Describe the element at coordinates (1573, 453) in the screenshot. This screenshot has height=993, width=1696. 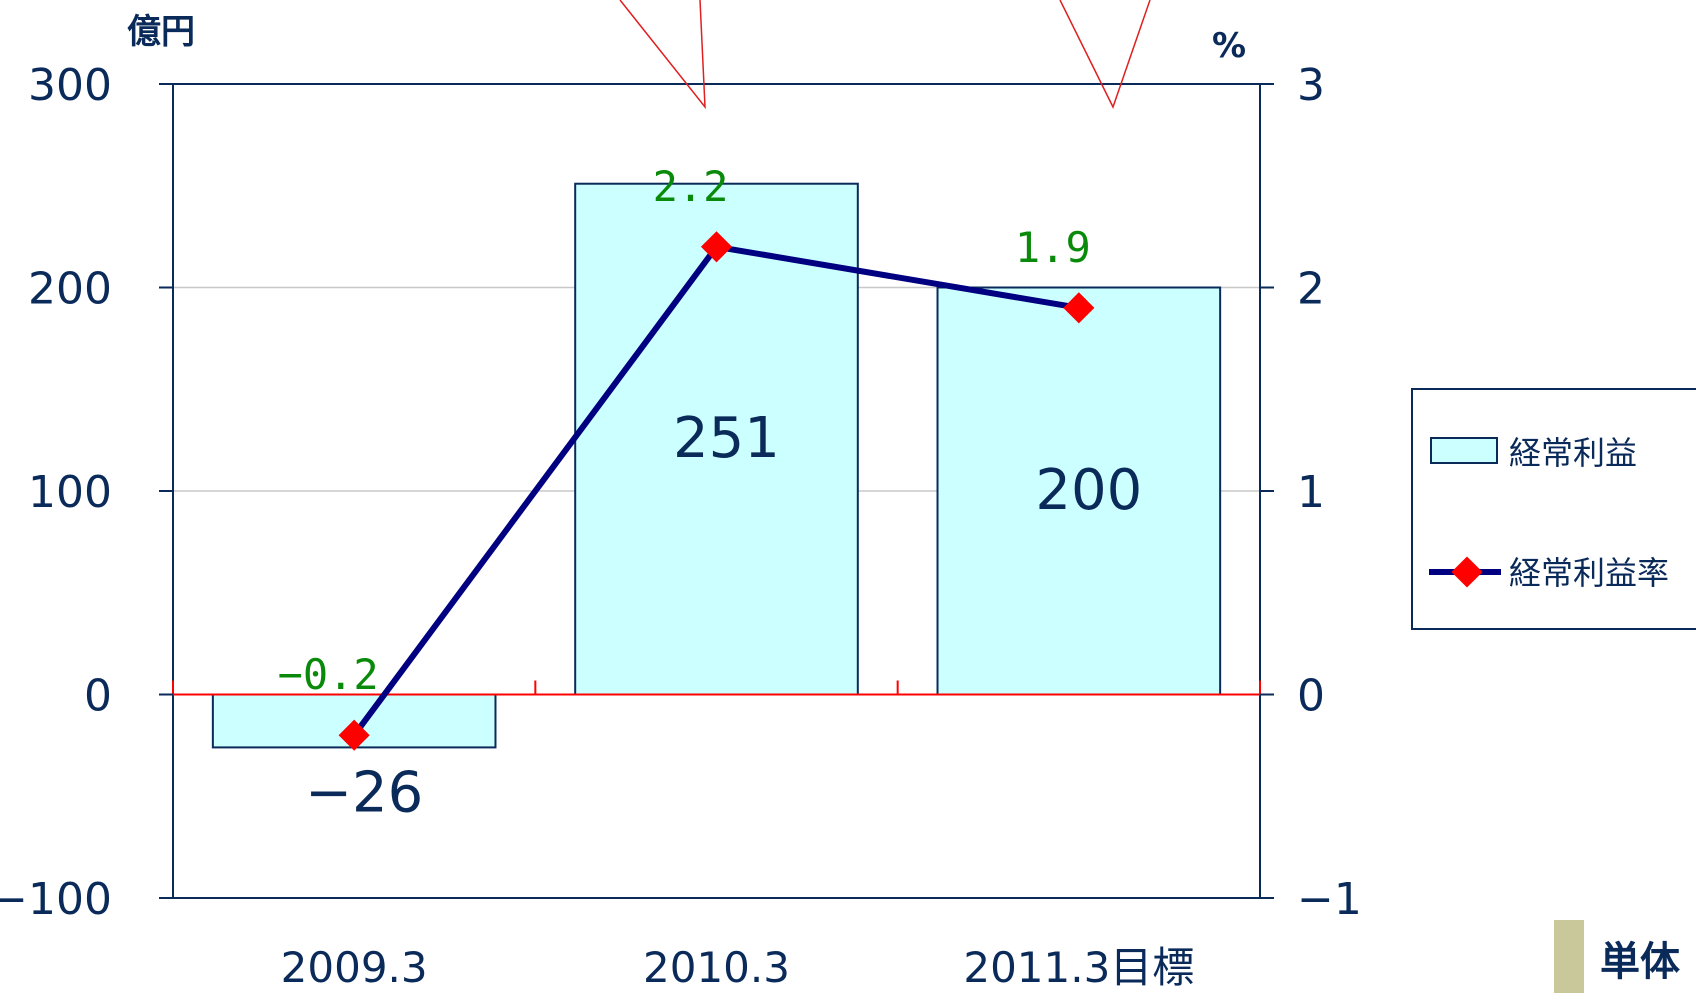
I see `legend-bar-label: 経常利益` at that location.